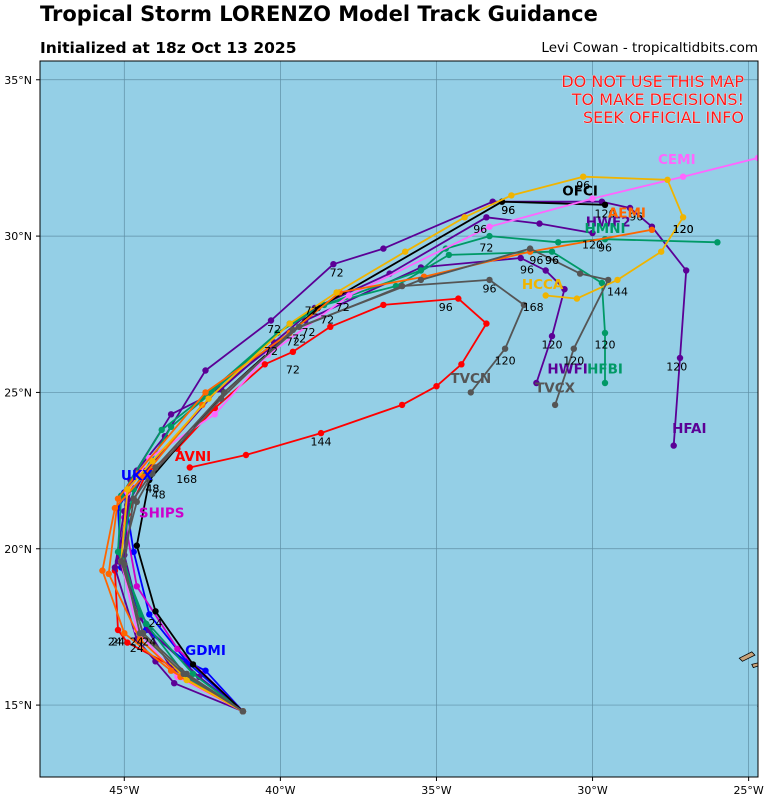 The width and height of the screenshot is (768, 801). Describe the element at coordinates (608, 223) in the screenshot. I see `model-label-hwrf2: HWF2` at that location.